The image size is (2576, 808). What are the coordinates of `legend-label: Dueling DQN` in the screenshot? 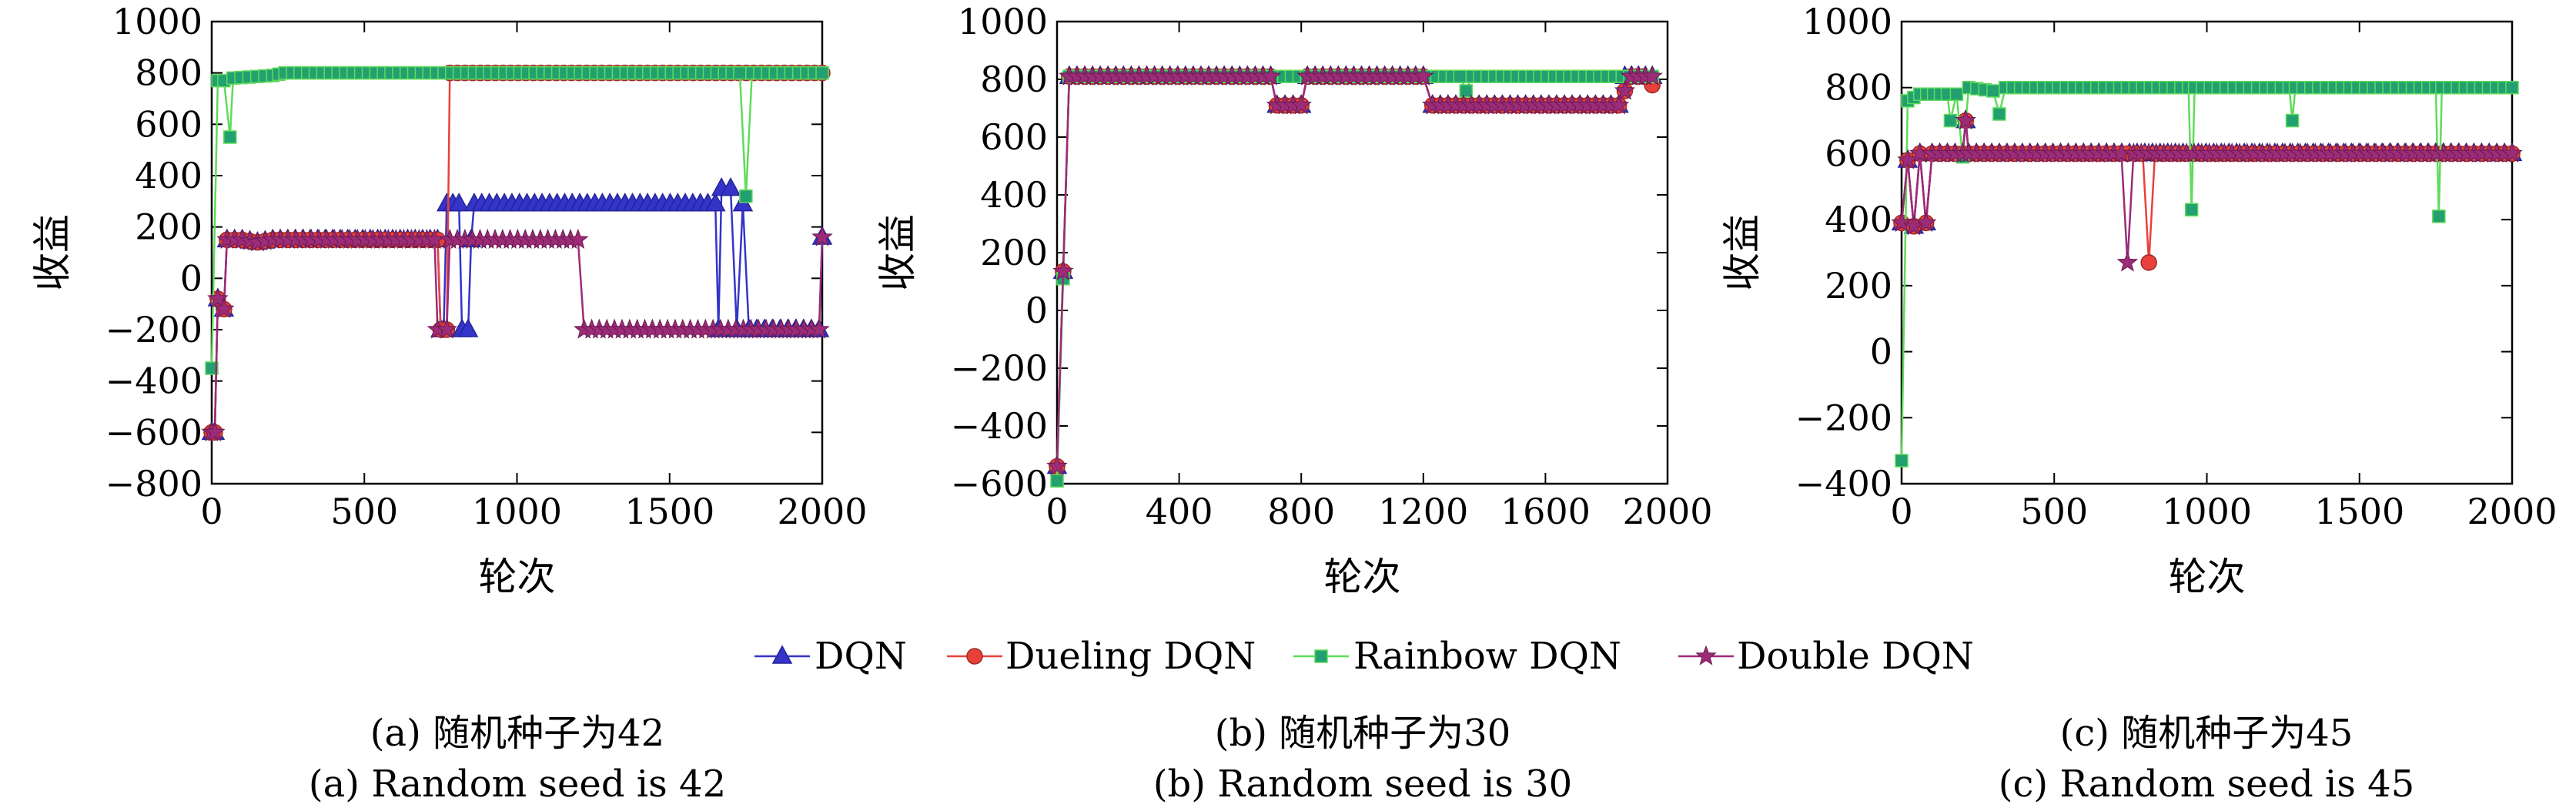 It's located at (1130, 656).